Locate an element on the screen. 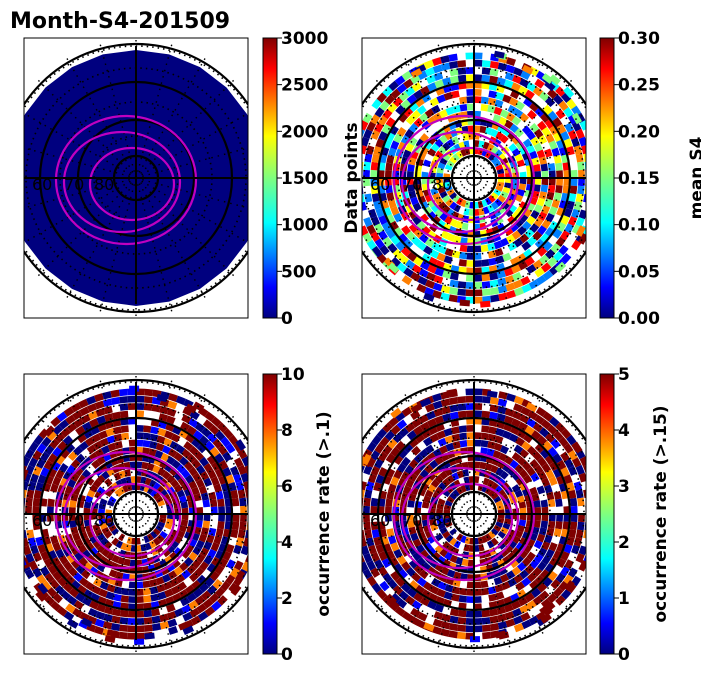 This screenshot has height=674, width=701. colorbar is located at coordinates (607, 178).